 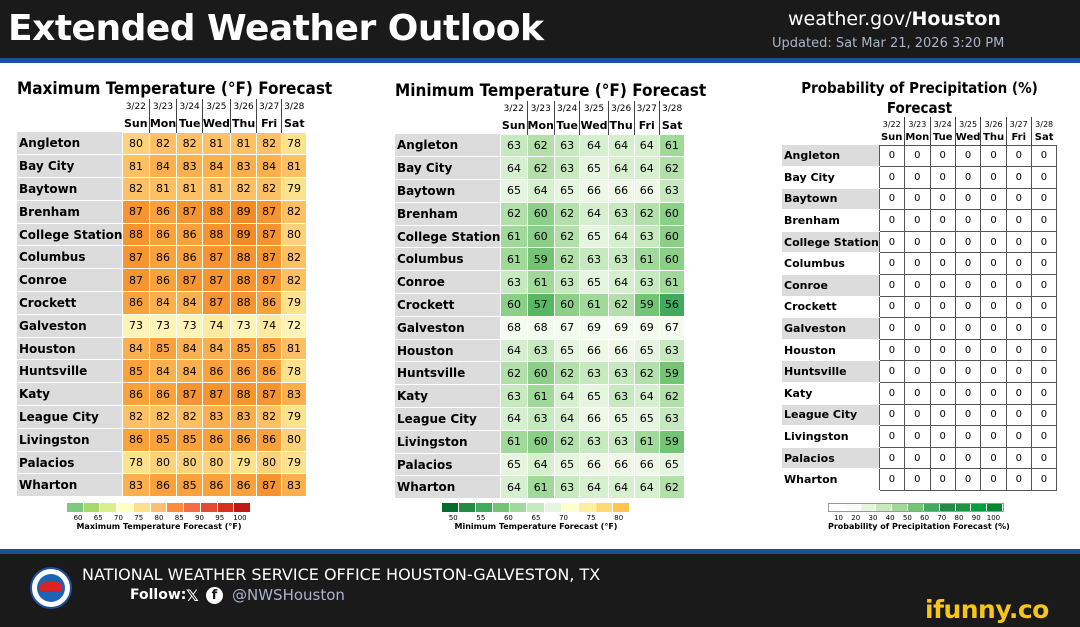 I want to click on max-temp-colorbar-label: Maximum Temperature Forecast (°F), so click(x=159, y=526).